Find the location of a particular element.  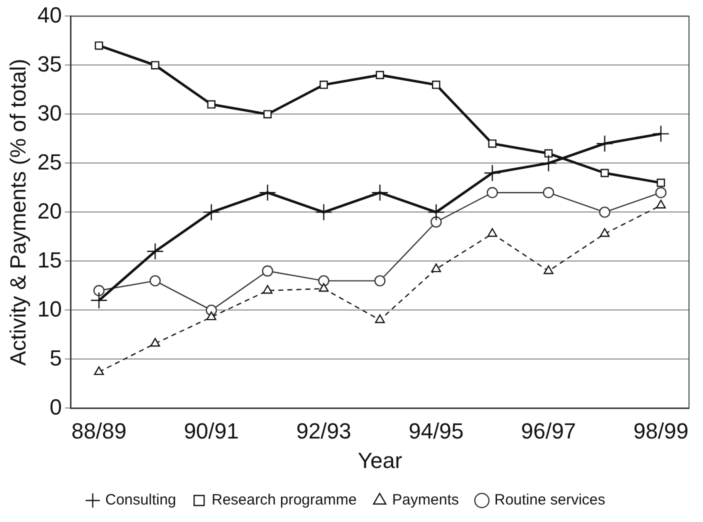

x-tick-label: 92/93 is located at coordinates (324, 431).